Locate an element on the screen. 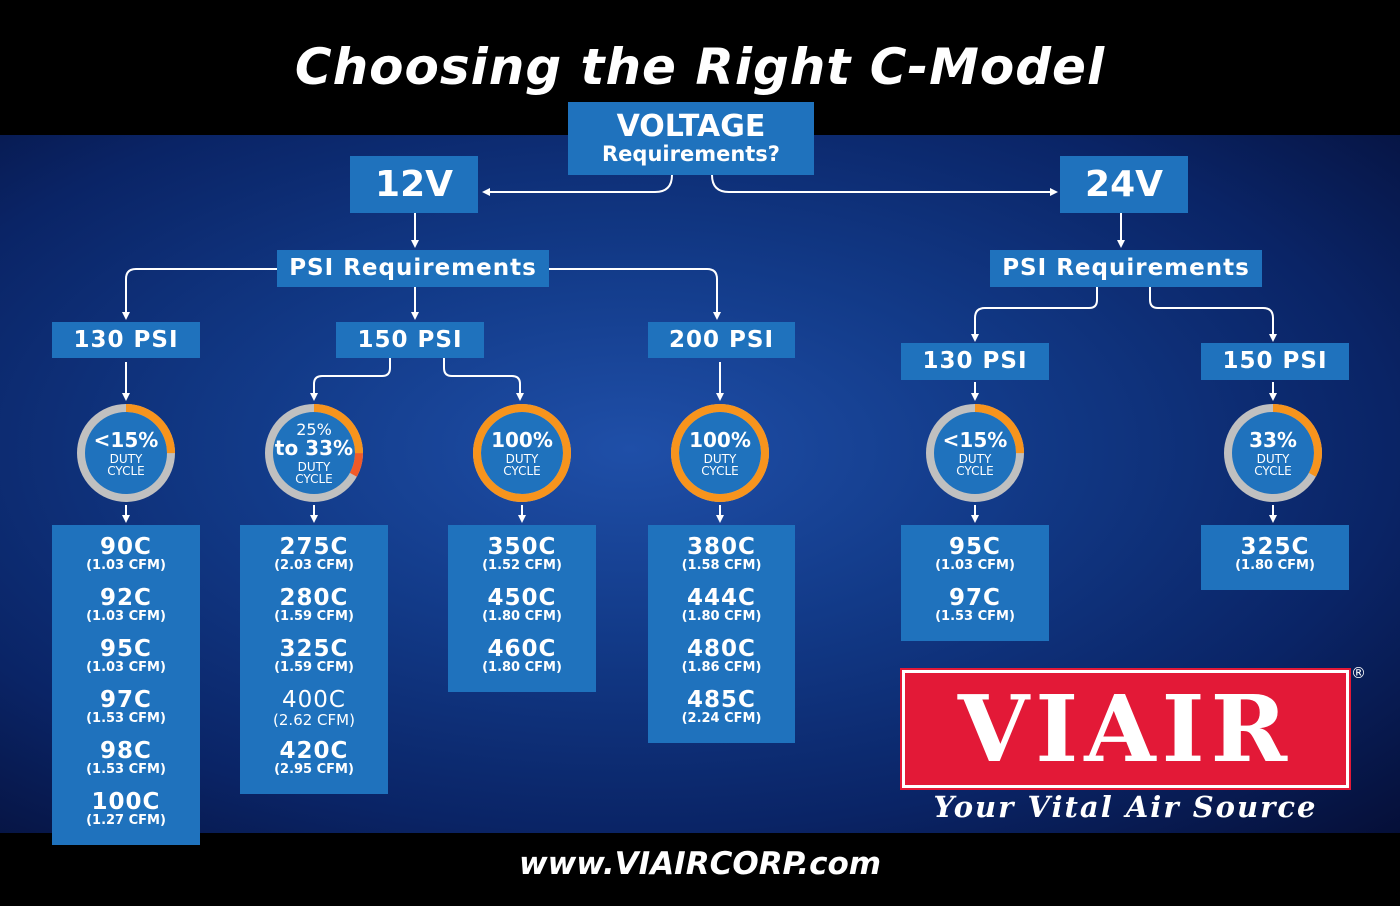 This screenshot has width=1400, height=906. website-link: www.VIAIRCORP.com is located at coordinates (700, 864).